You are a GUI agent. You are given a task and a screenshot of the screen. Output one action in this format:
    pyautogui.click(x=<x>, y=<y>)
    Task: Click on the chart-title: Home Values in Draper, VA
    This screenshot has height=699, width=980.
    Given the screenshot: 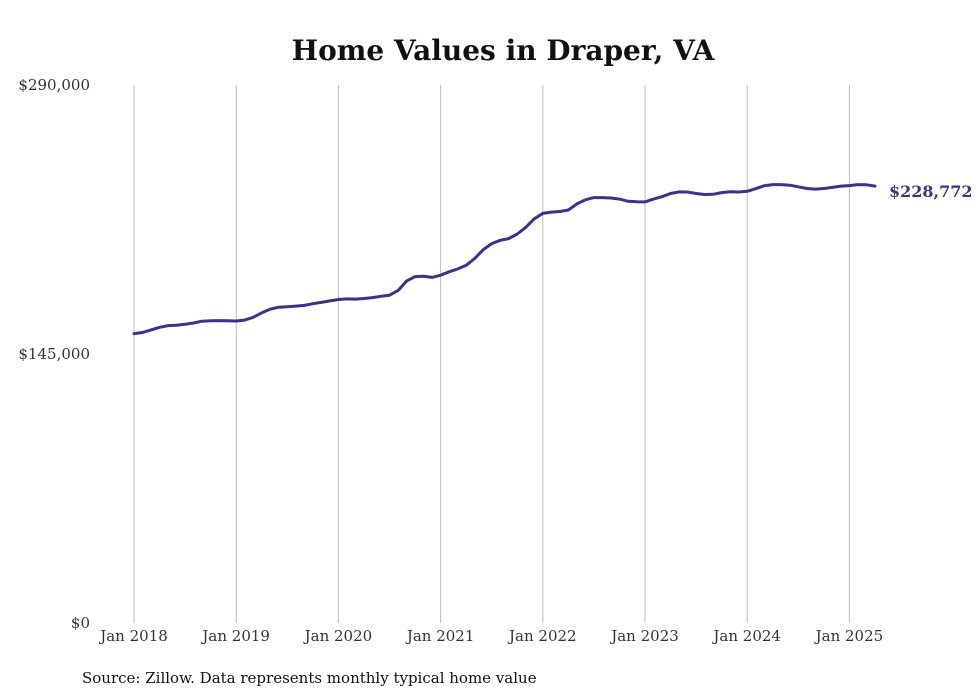 What is the action you would take?
    pyautogui.click(x=504, y=50)
    